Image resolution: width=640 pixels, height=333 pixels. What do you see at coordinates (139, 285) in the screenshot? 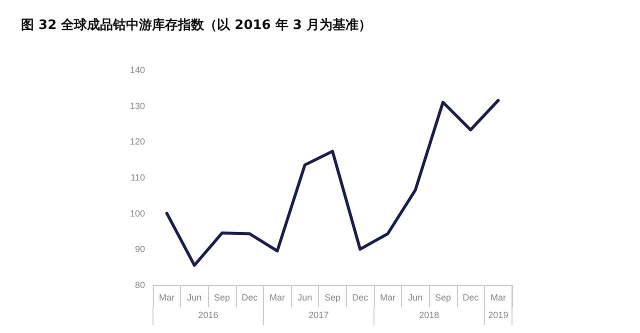
I see `y-tick-label: 80` at bounding box center [139, 285].